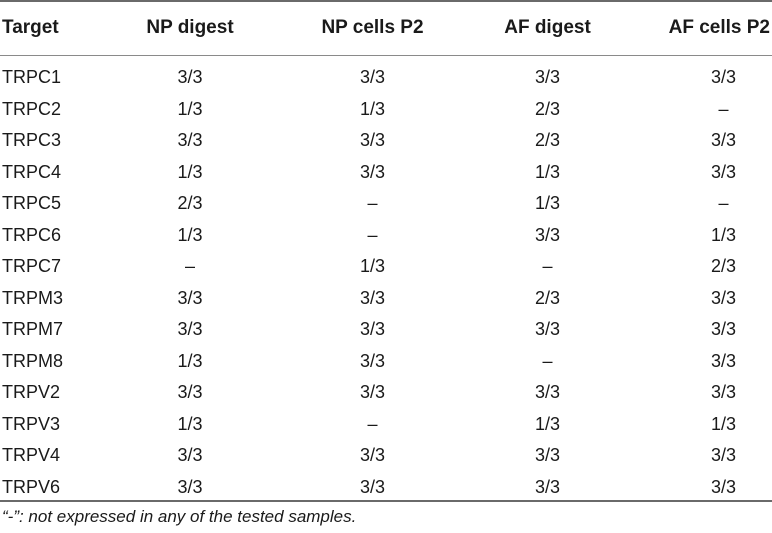 Image resolution: width=772 pixels, height=533 pixels. Describe the element at coordinates (32, 203) in the screenshot. I see `target-cell: TRPC5` at that location.